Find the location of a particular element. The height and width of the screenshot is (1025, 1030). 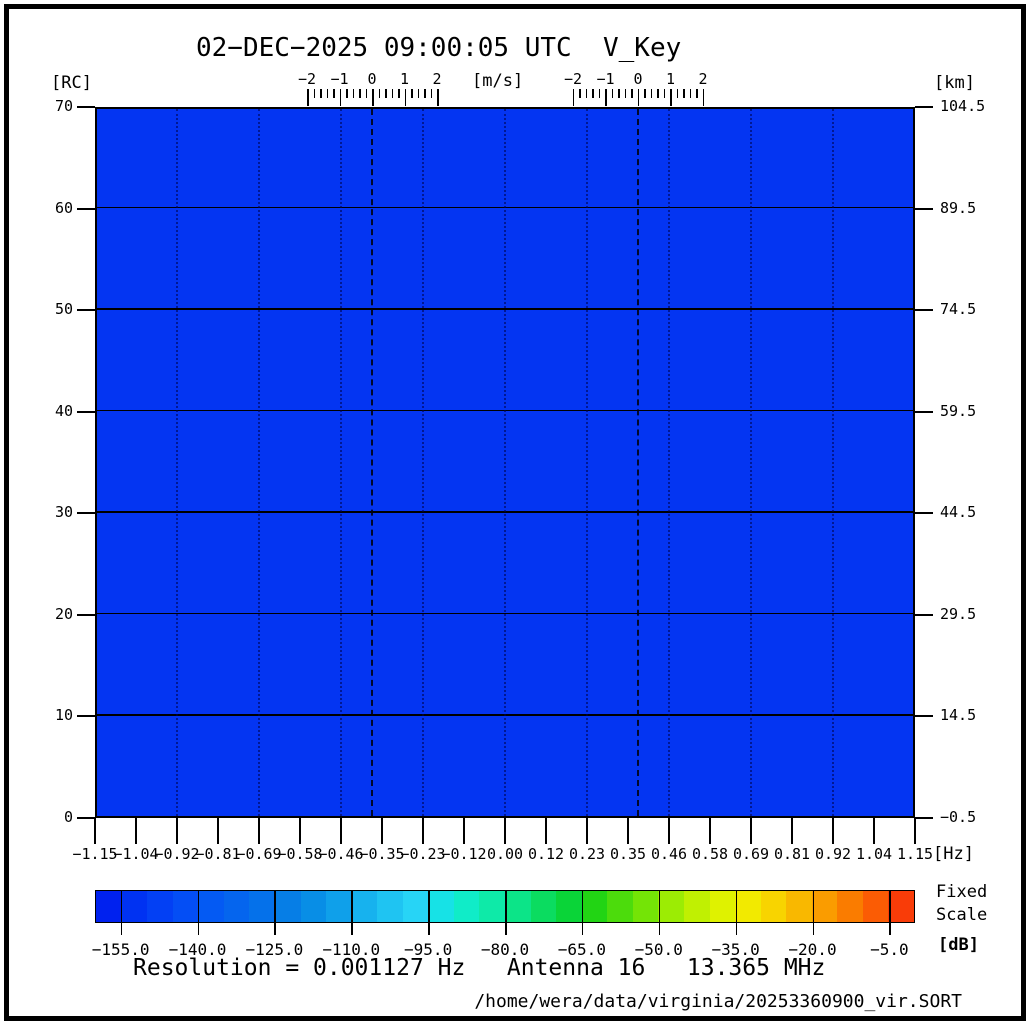

colorbar-tick-label: −65.0 is located at coordinates (581, 949).